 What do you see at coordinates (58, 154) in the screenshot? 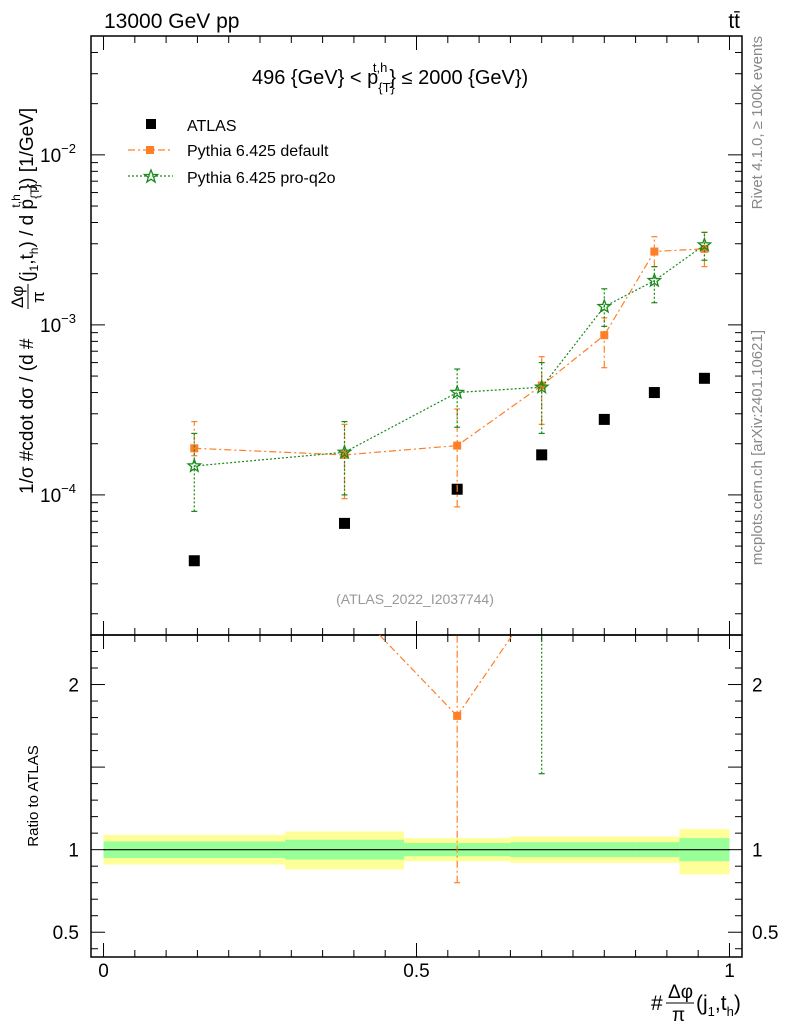
I see `main-y-tick-label: 10⁻²` at bounding box center [58, 154].